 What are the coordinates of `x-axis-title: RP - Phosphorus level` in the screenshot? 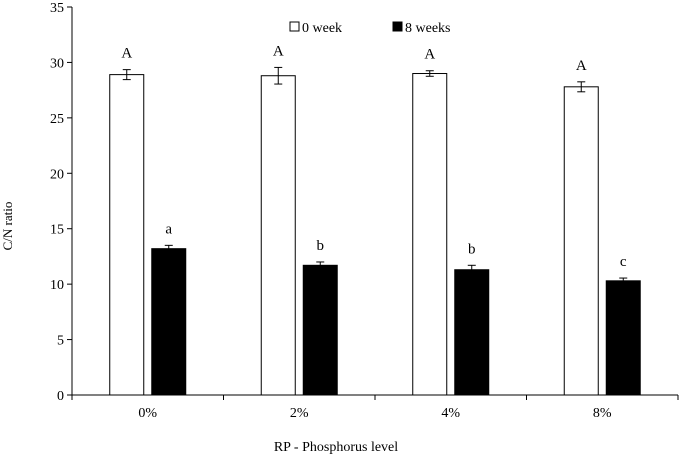 It's located at (336, 447).